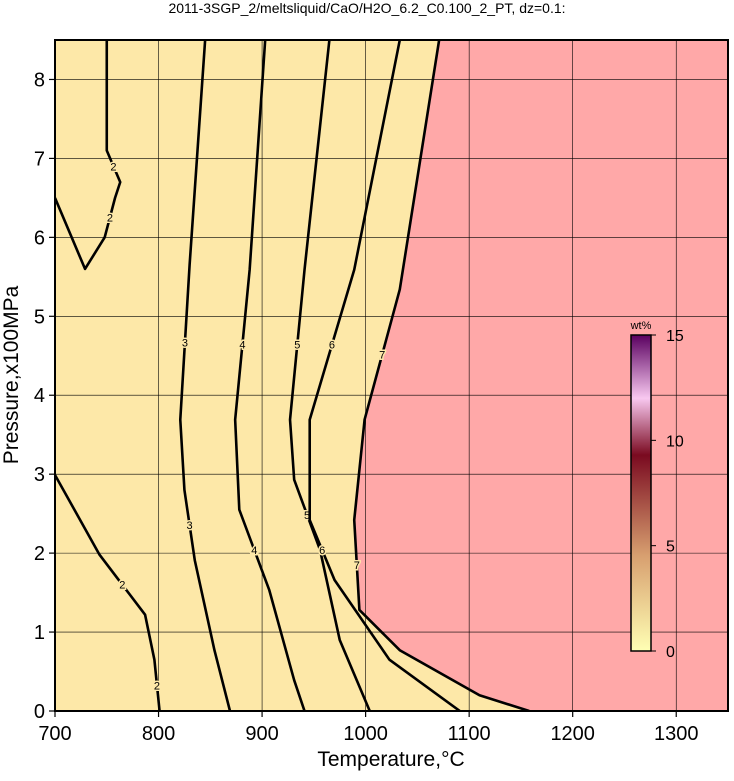  What do you see at coordinates (39, 633) in the screenshot?
I see `y-tick-label: 1` at bounding box center [39, 633].